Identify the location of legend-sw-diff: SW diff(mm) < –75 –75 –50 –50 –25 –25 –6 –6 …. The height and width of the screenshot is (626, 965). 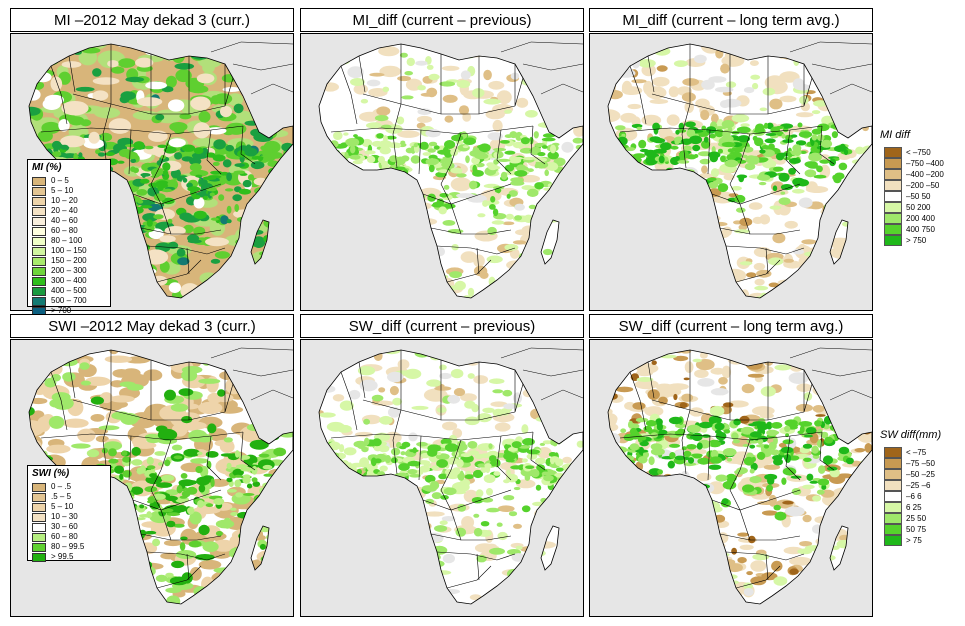
(910, 488).